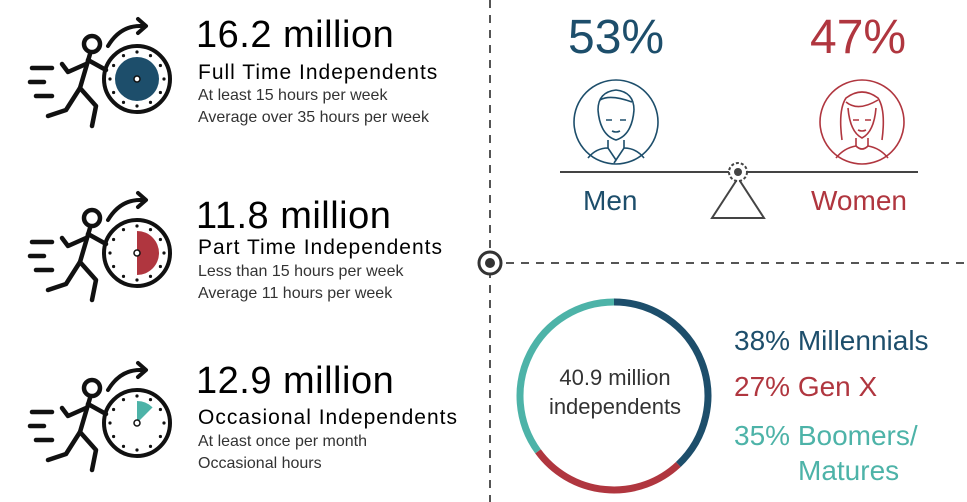 Image resolution: width=967 pixels, height=502 pixels. Describe the element at coordinates (616, 122) in the screenshot. I see `man-icon` at that location.